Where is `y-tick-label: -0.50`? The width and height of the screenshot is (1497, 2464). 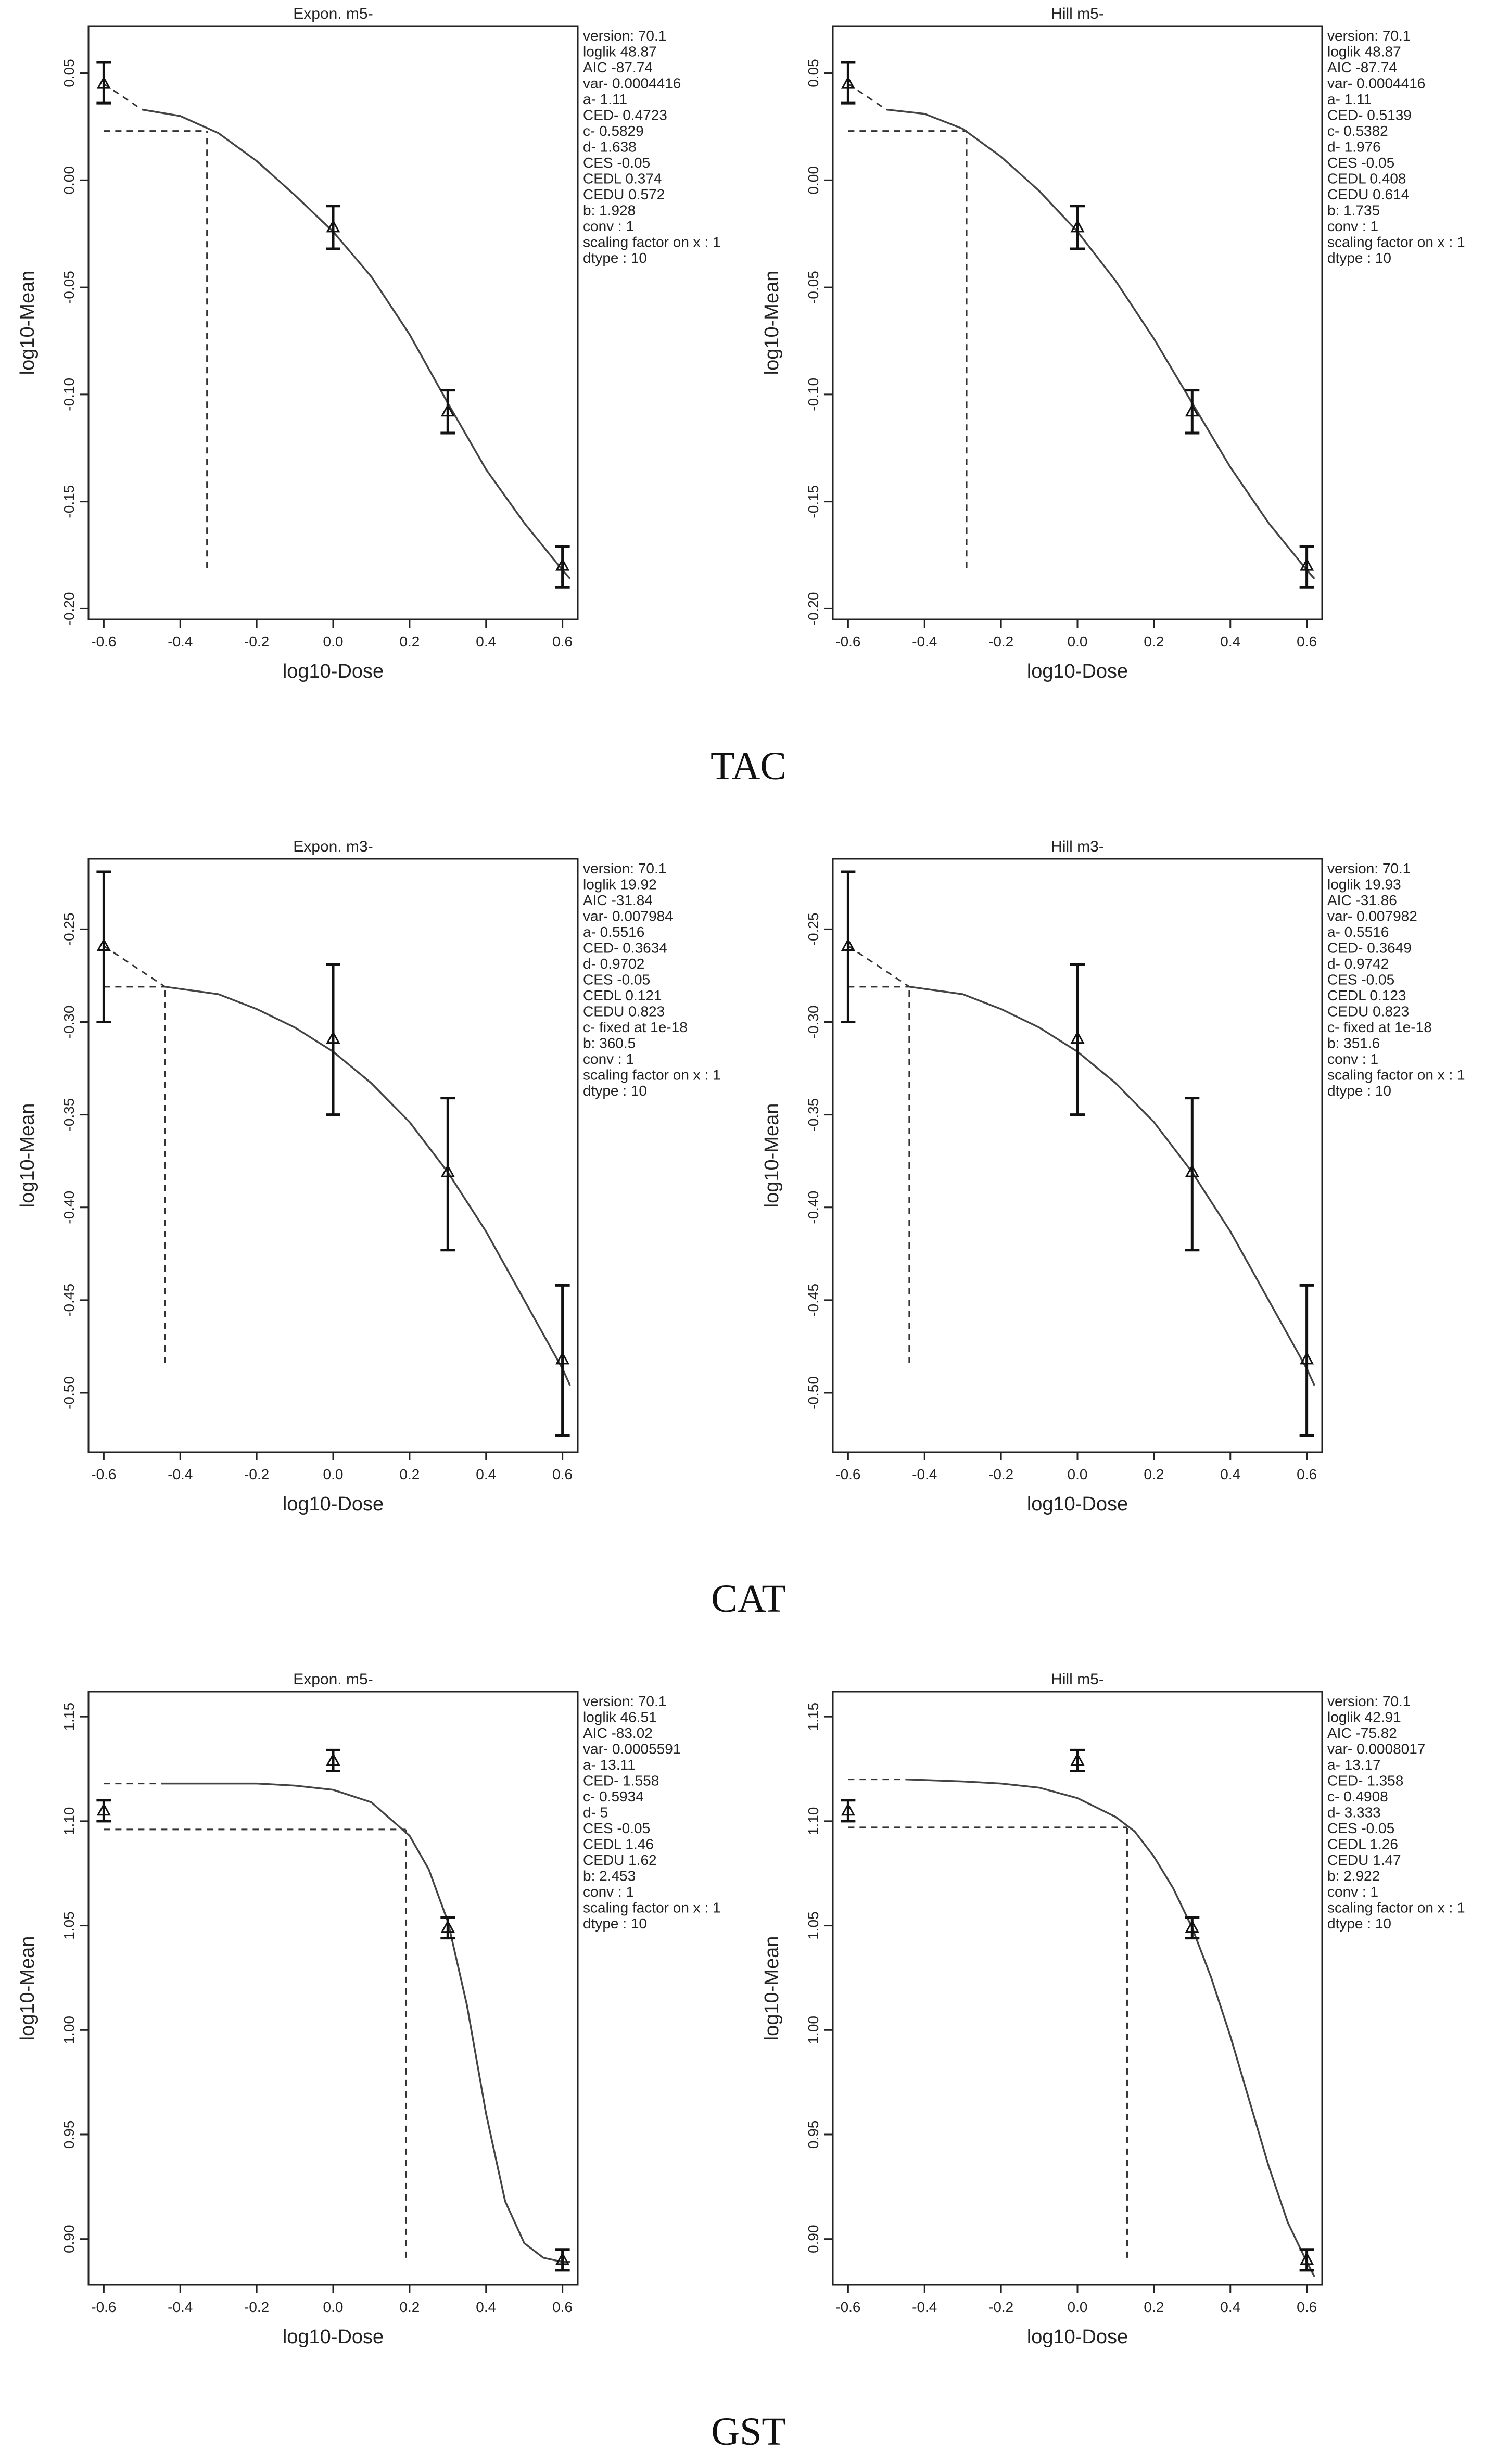
y-tick-label: -0.50 is located at coordinates (69, 1392).